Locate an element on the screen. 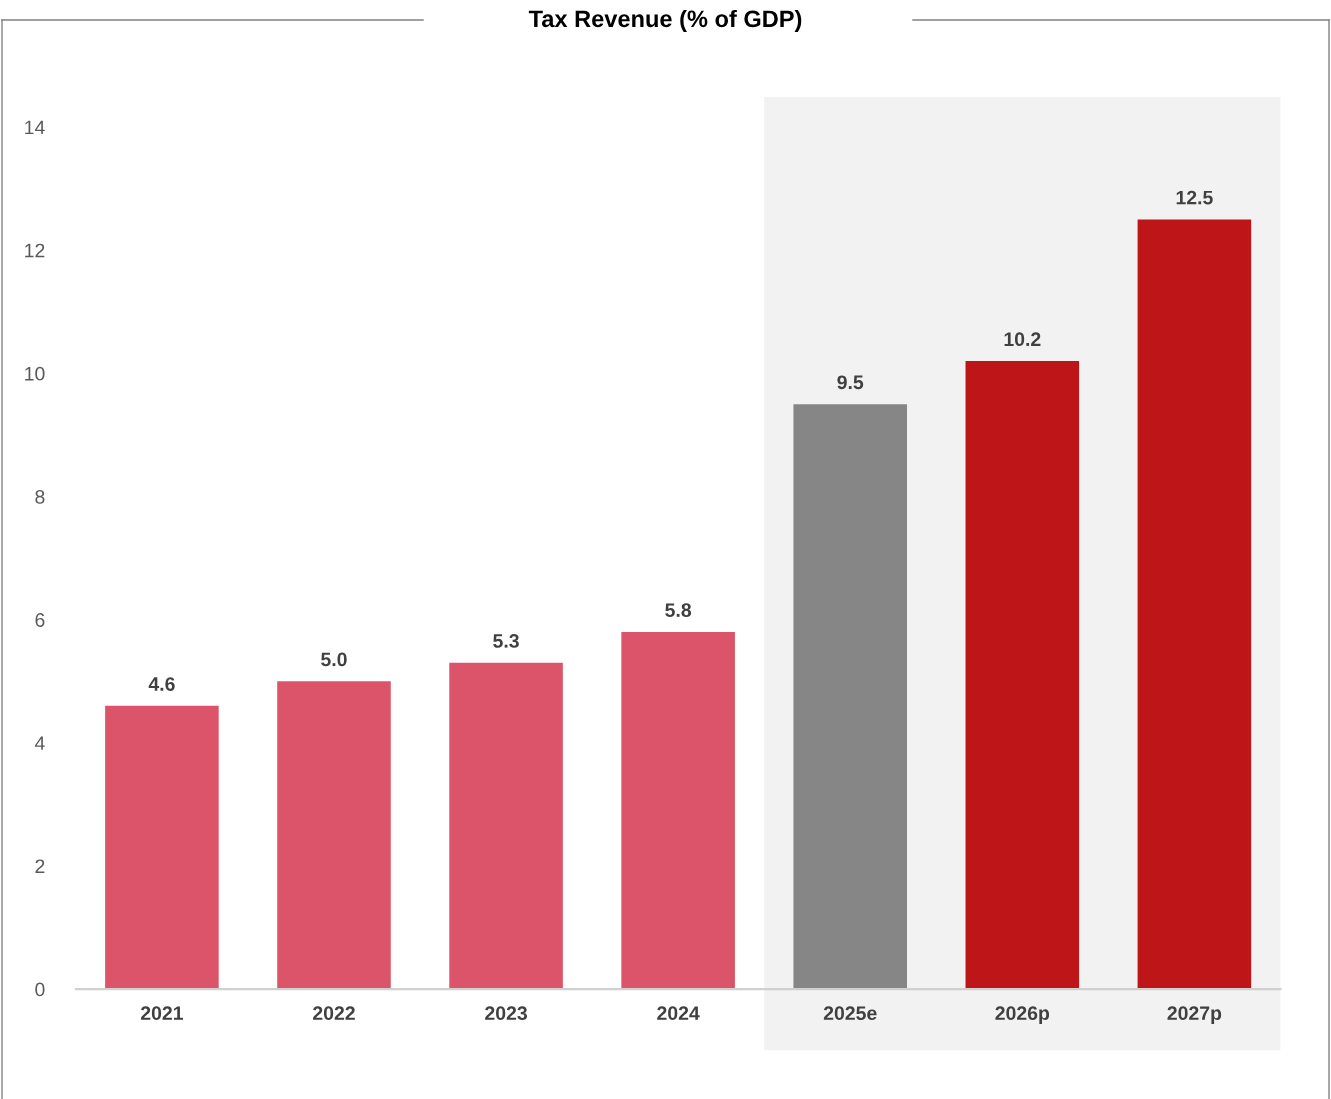 This screenshot has height=1099, width=1331. x-tick-label: 2026p is located at coordinates (1022, 1015).